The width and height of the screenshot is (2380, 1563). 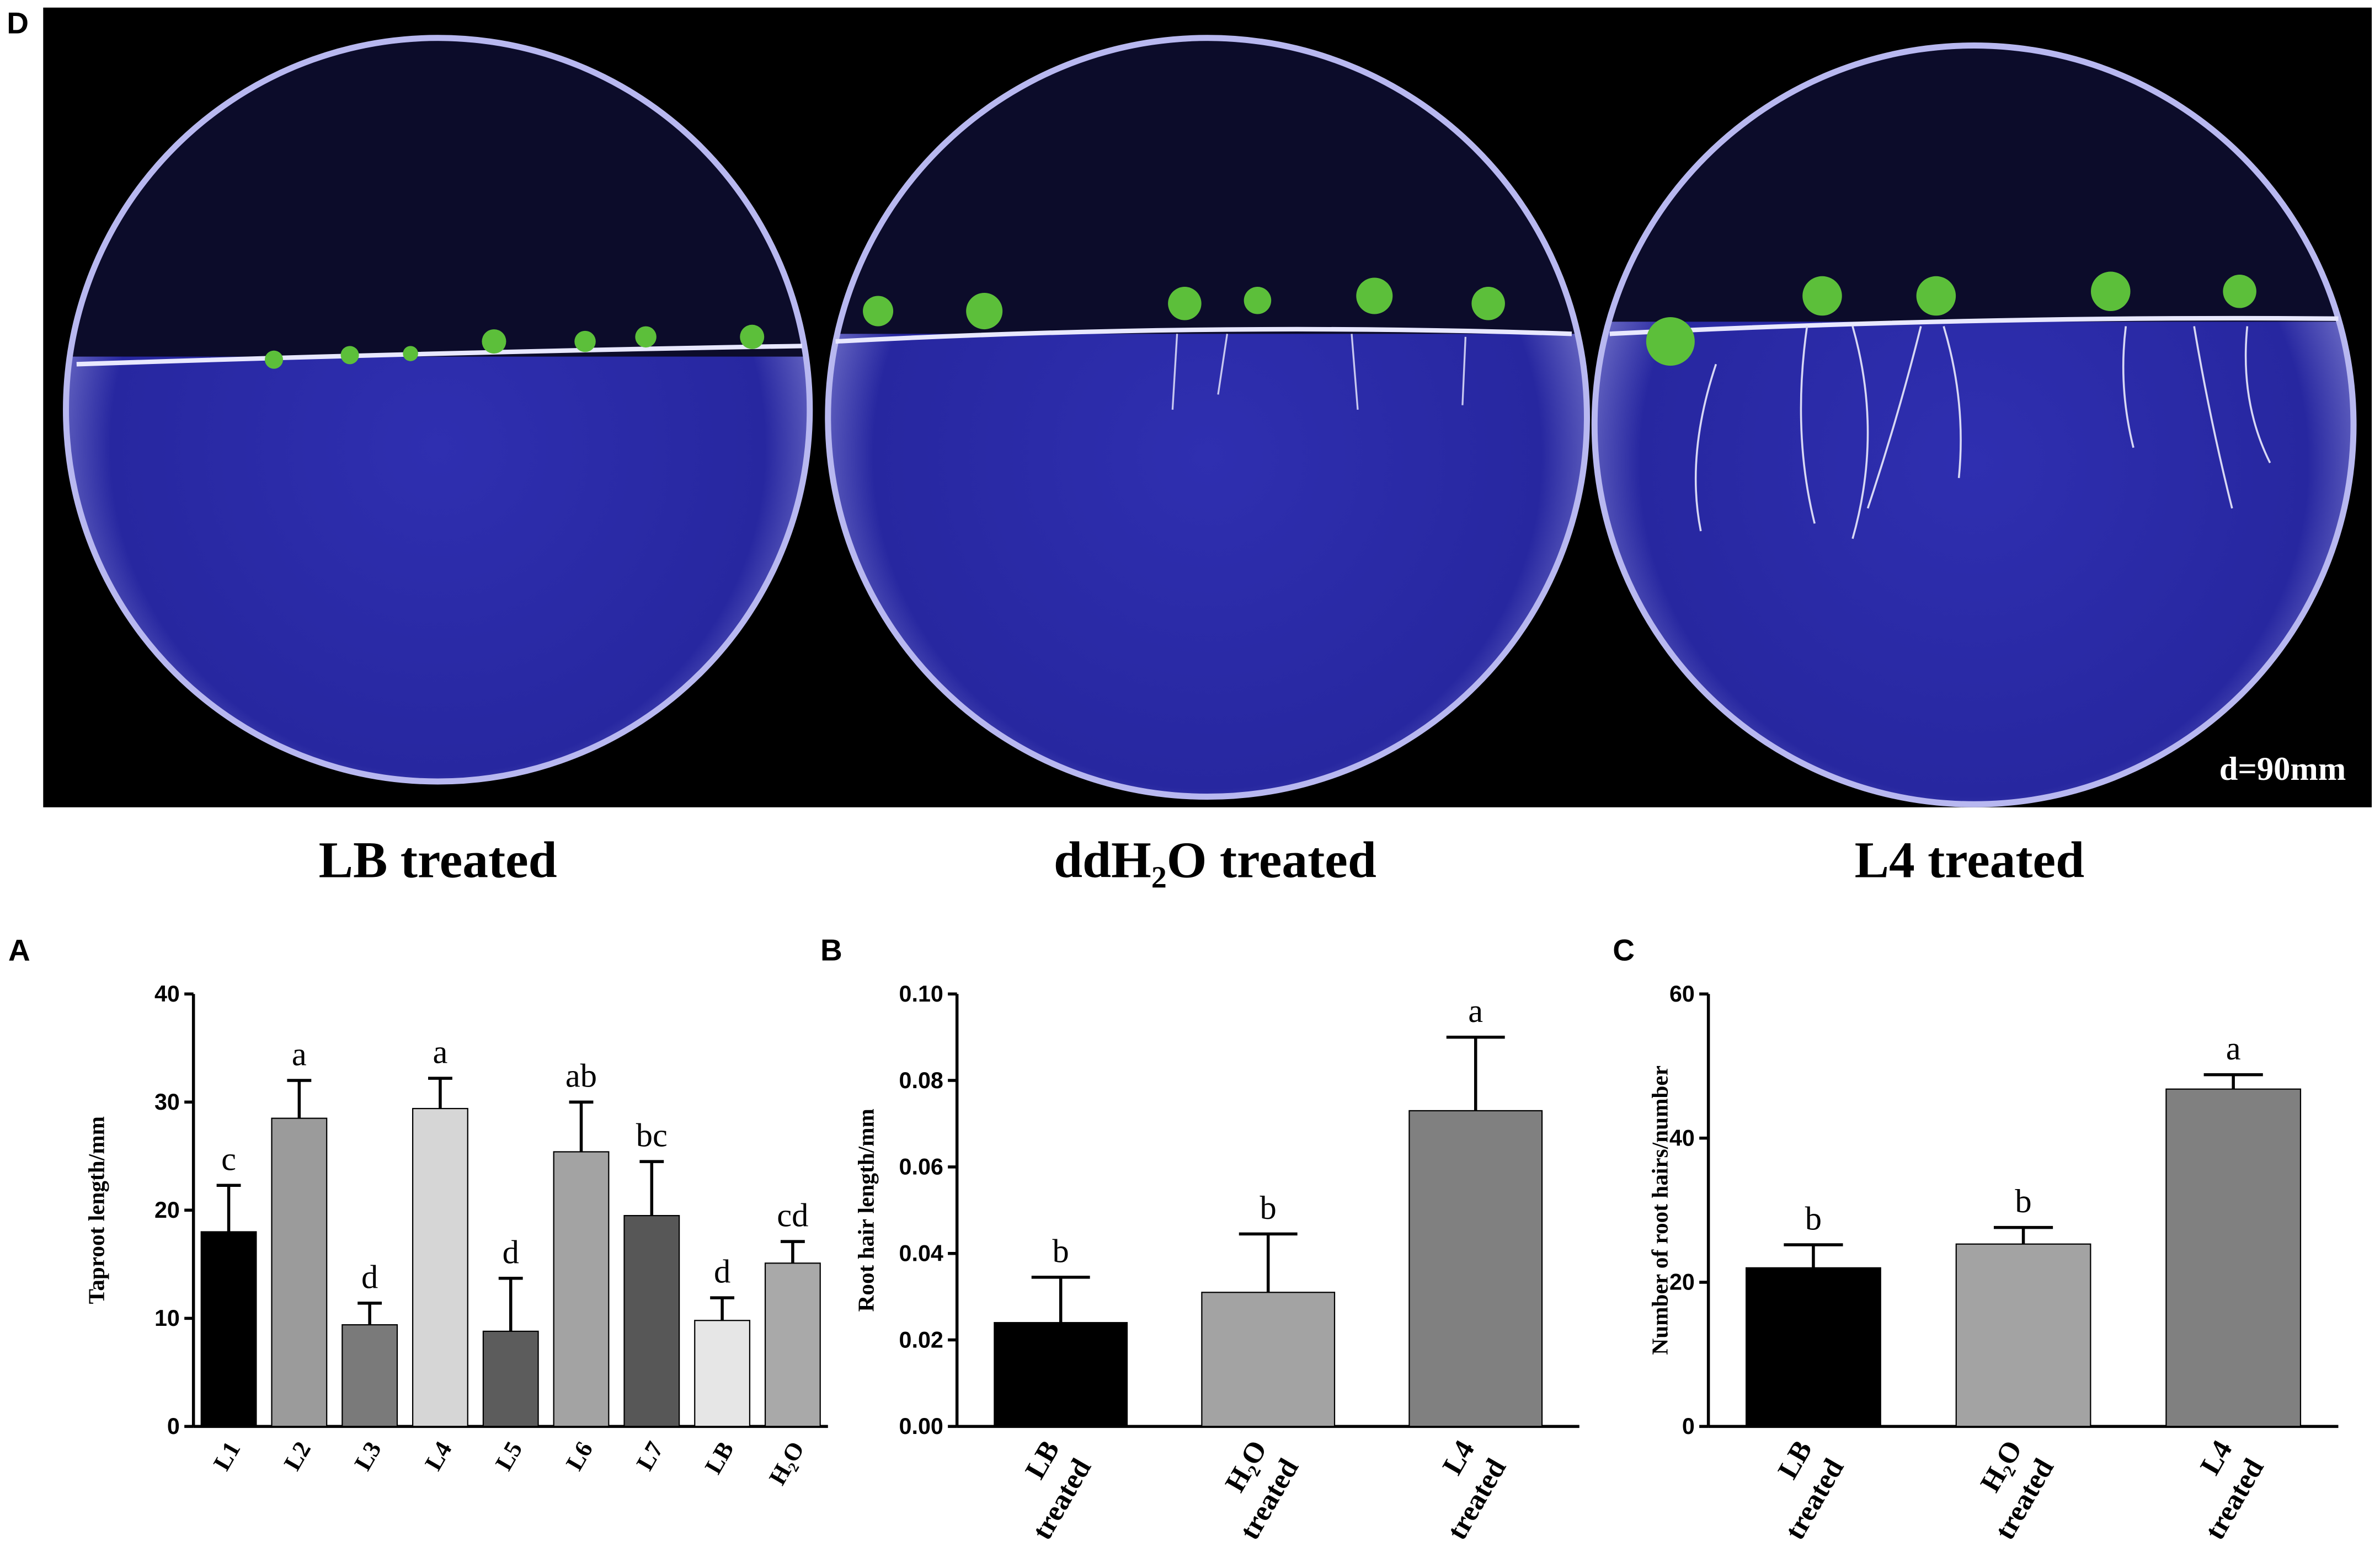 What do you see at coordinates (167, 1102) in the screenshot?
I see `y-tick-label: 30` at bounding box center [167, 1102].